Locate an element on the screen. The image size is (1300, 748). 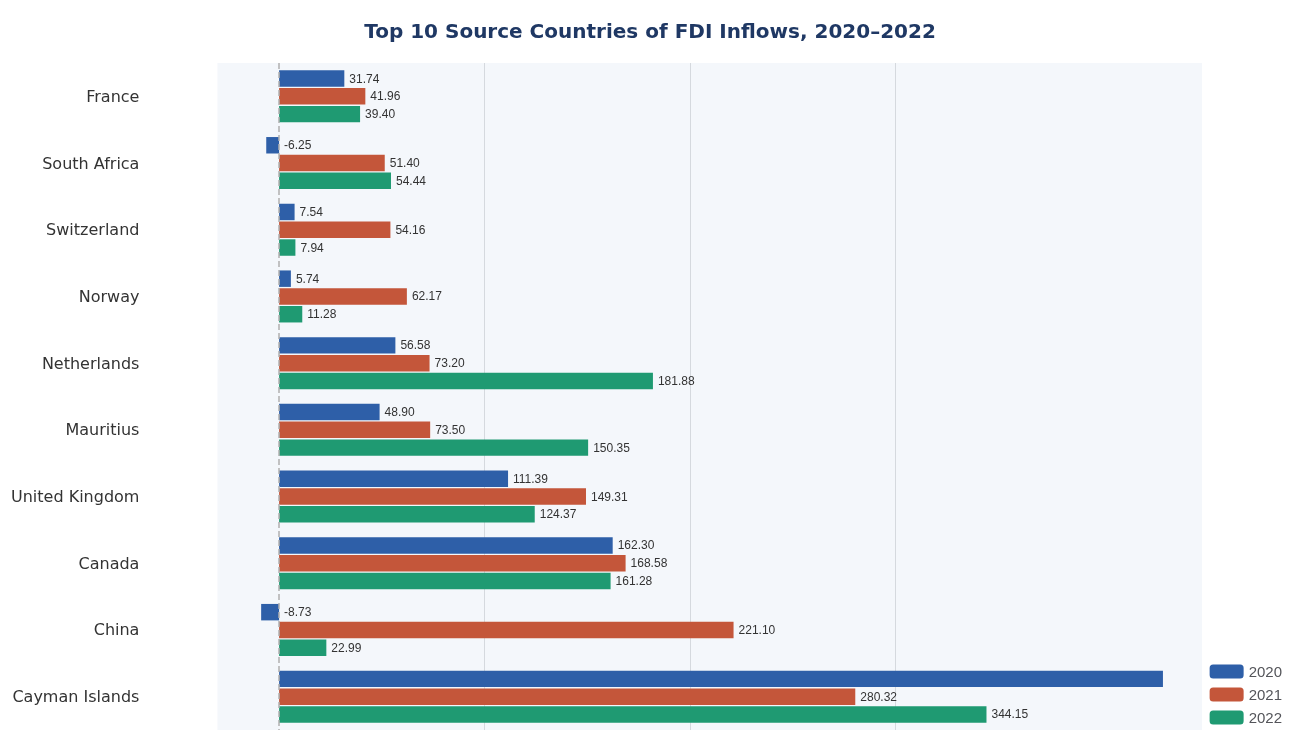
data-label: 51.40 is located at coordinates (405, 163).